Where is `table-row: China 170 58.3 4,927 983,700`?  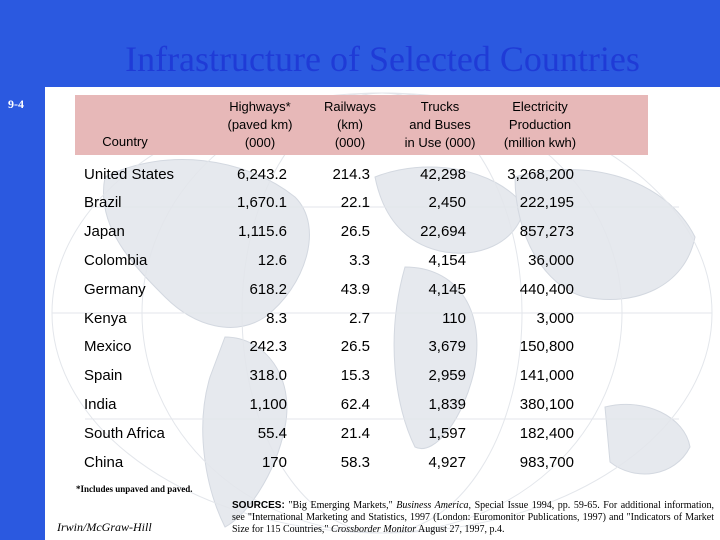
table-row: China 170 58.3 4,927 983,700 is located at coordinates (360, 467).